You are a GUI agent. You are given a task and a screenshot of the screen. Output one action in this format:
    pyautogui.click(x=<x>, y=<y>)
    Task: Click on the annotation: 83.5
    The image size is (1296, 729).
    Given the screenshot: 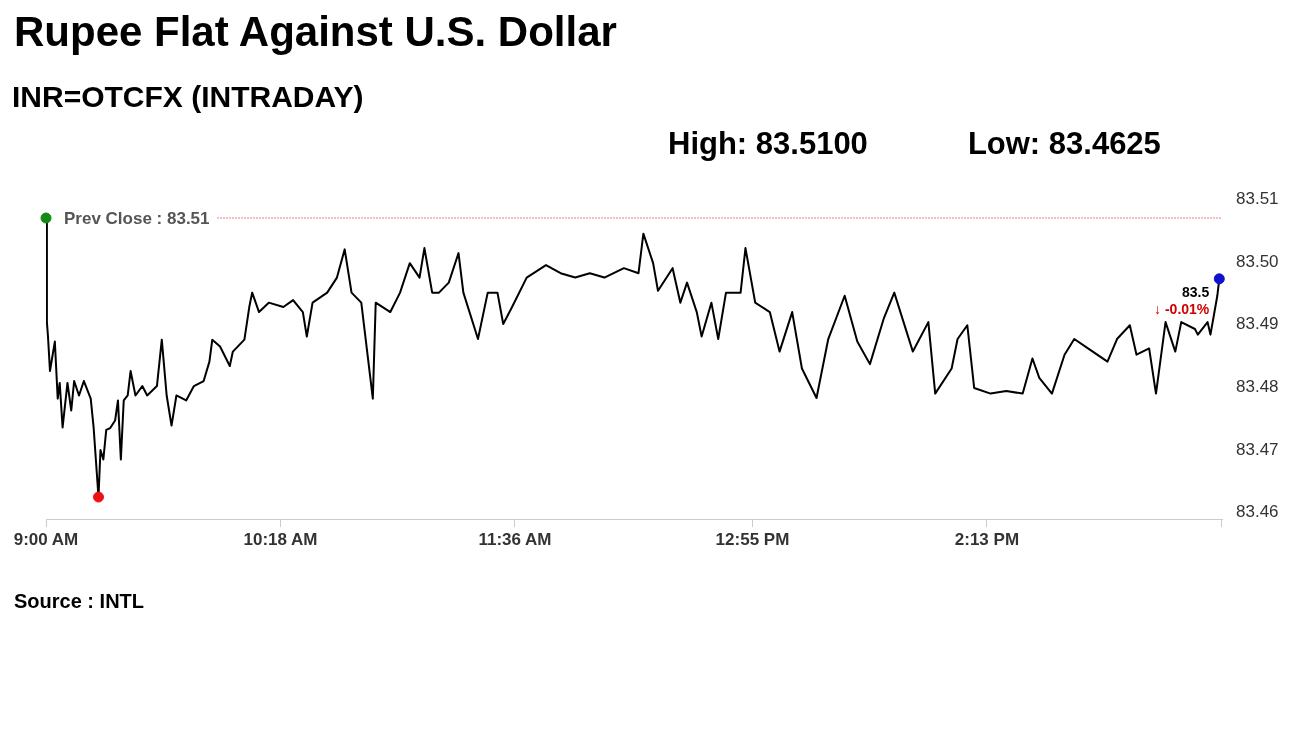 What is the action you would take?
    pyautogui.click(x=1196, y=291)
    